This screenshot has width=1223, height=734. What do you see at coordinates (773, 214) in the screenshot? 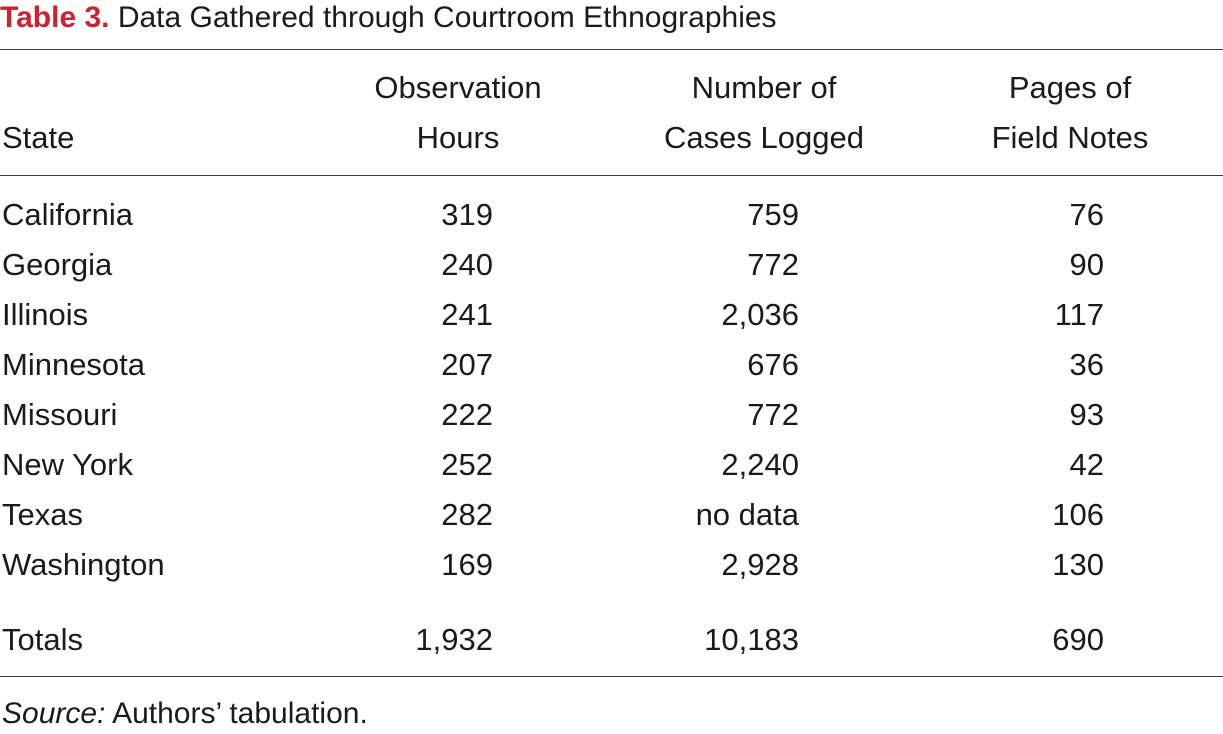
I see `cases-cell: 759` at bounding box center [773, 214].